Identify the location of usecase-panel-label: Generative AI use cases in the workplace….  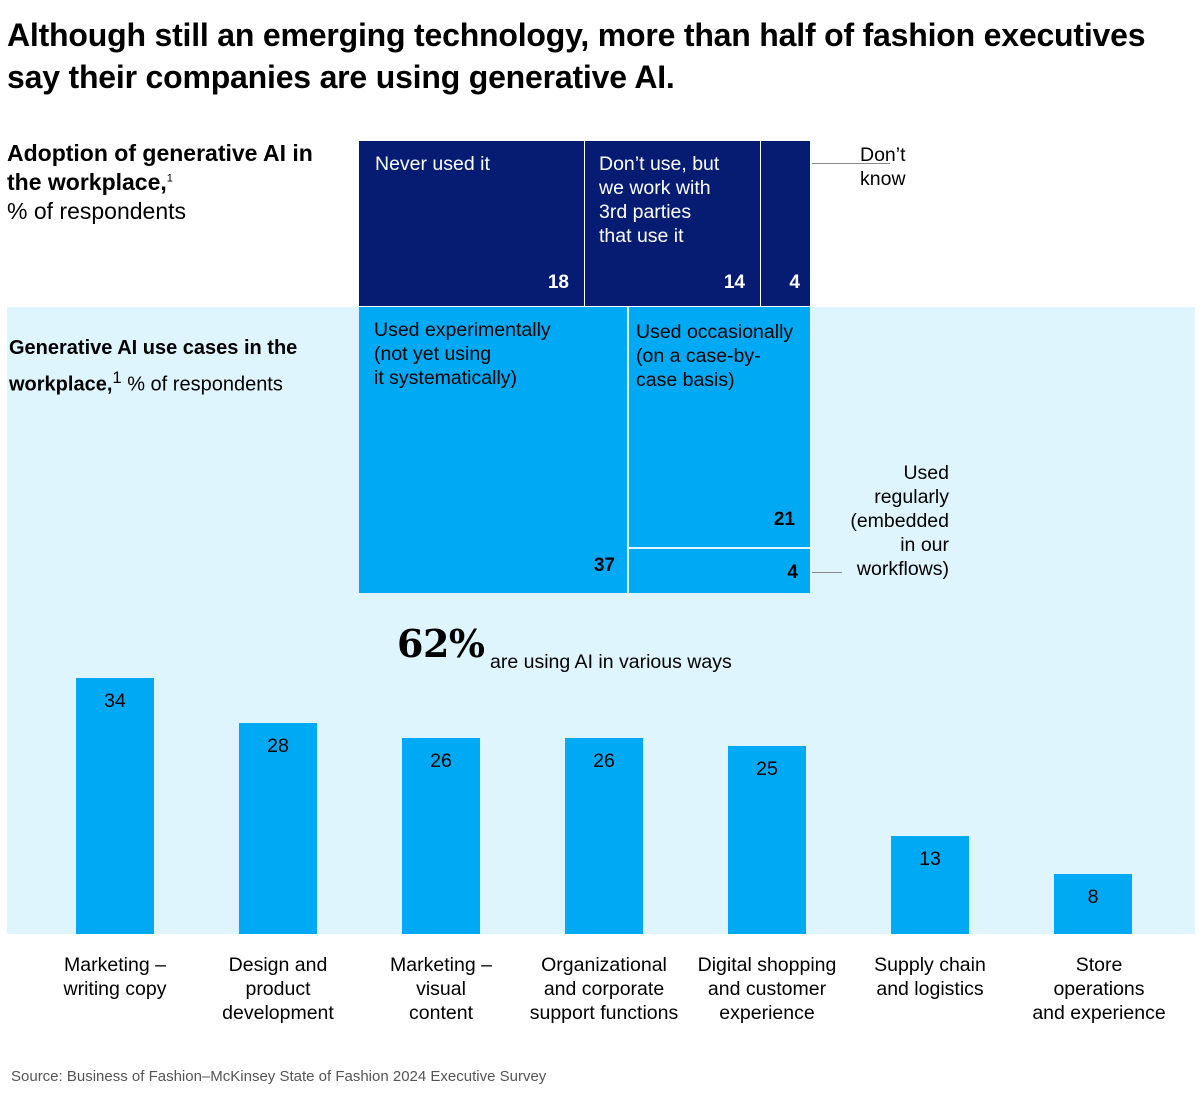
(169, 367).